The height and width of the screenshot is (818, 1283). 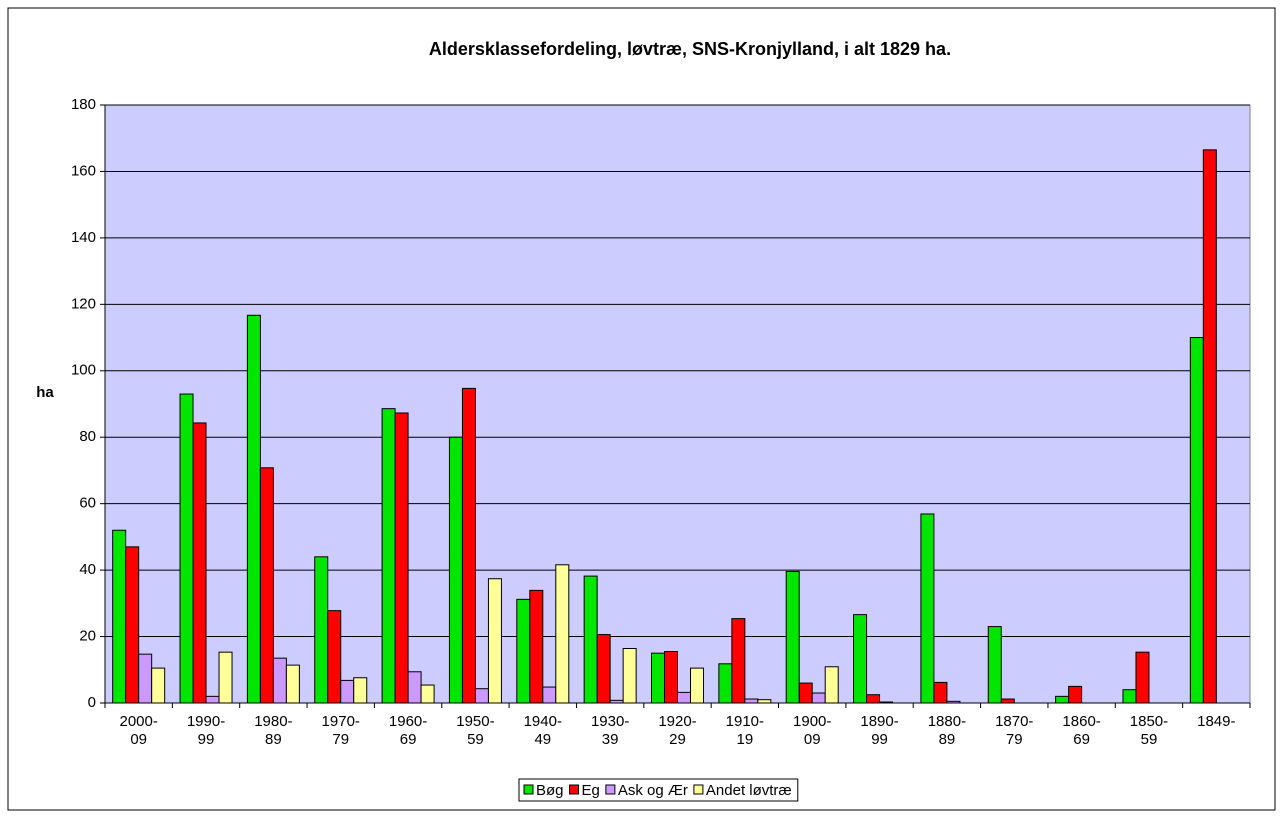 What do you see at coordinates (879, 730) in the screenshot?
I see `x-tick-label: 1890- 99` at bounding box center [879, 730].